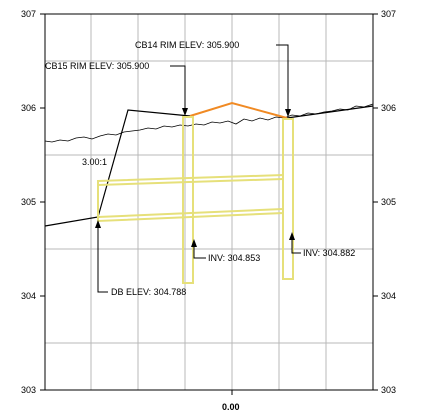 This screenshot has width=425, height=417. Describe the element at coordinates (238, 110) in the screenshot. I see `rim-connection-line` at that location.